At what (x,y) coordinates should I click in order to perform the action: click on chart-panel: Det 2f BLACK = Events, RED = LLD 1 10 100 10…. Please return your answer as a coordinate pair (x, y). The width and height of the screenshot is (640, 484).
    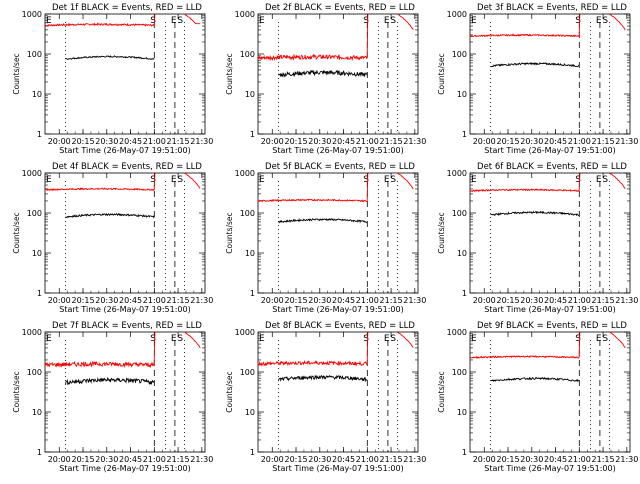
    Looking at the image, I should click on (325, 79).